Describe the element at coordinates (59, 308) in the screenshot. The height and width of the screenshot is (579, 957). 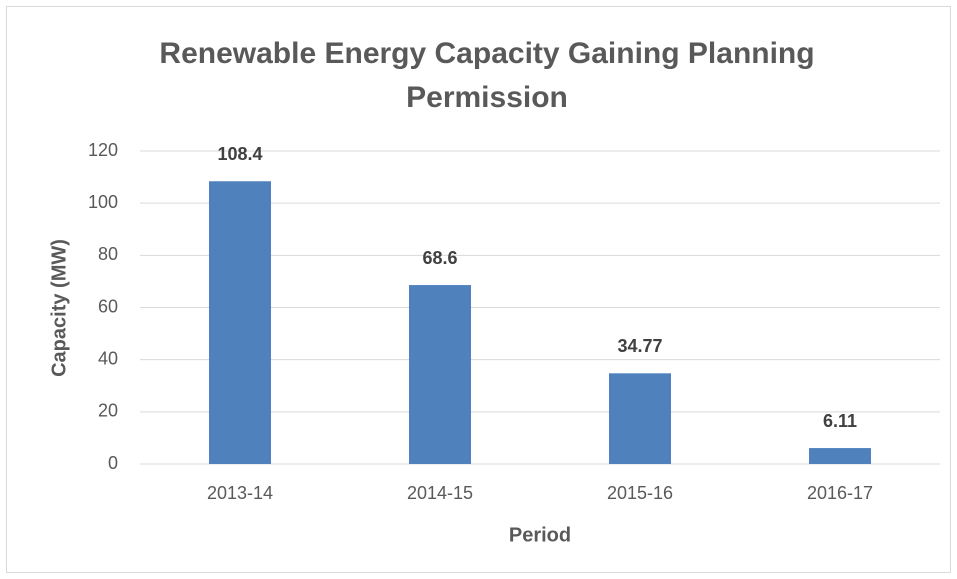
I see `y-axis-label: Capacity (MW)` at that location.